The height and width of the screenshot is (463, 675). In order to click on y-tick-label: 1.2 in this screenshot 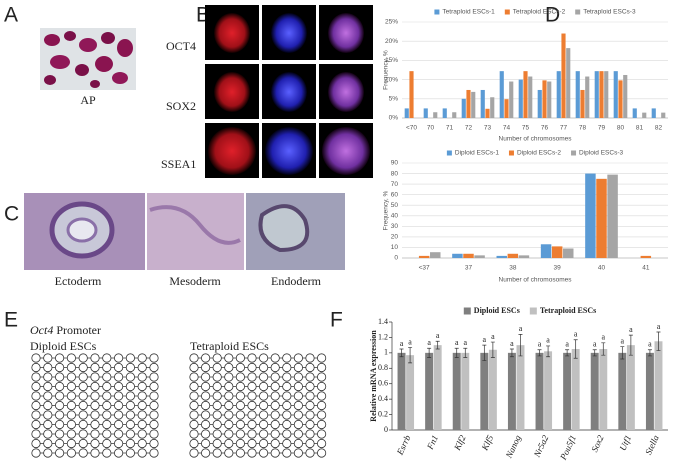, I will do `click(383, 336)`.